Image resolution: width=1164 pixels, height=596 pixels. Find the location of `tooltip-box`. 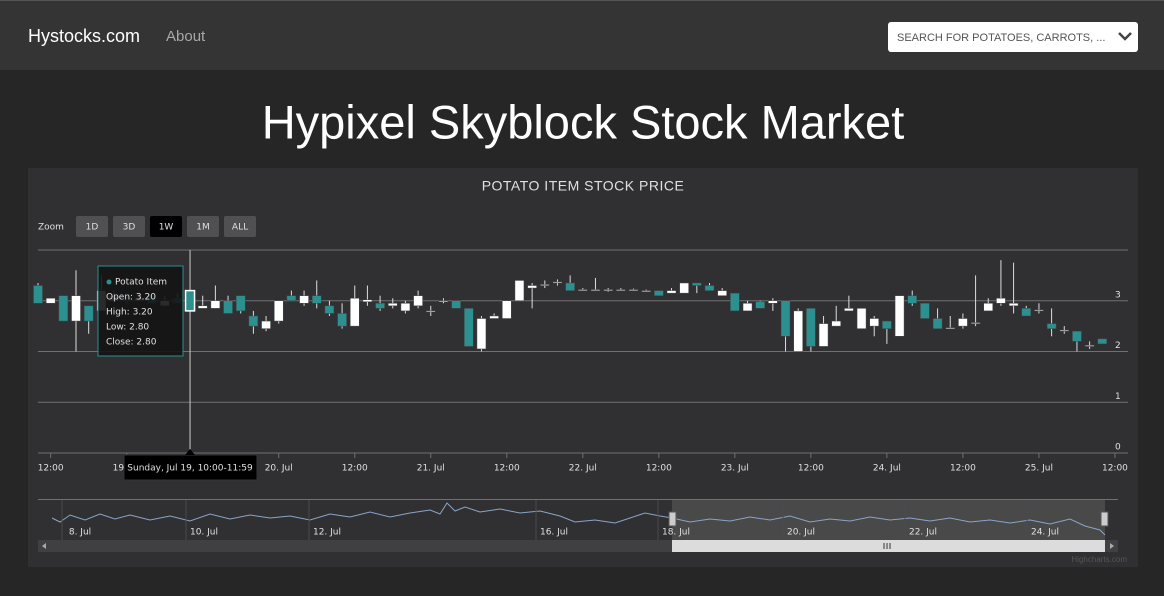

tooltip-box is located at coordinates (140, 311).